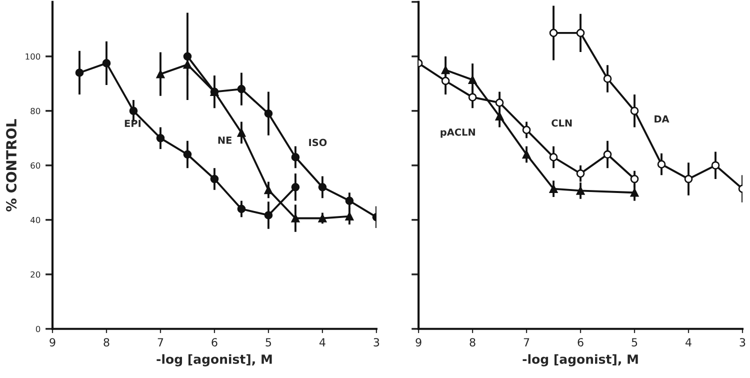  I want to click on y-axis-title: % CONTROL, so click(11, 165).